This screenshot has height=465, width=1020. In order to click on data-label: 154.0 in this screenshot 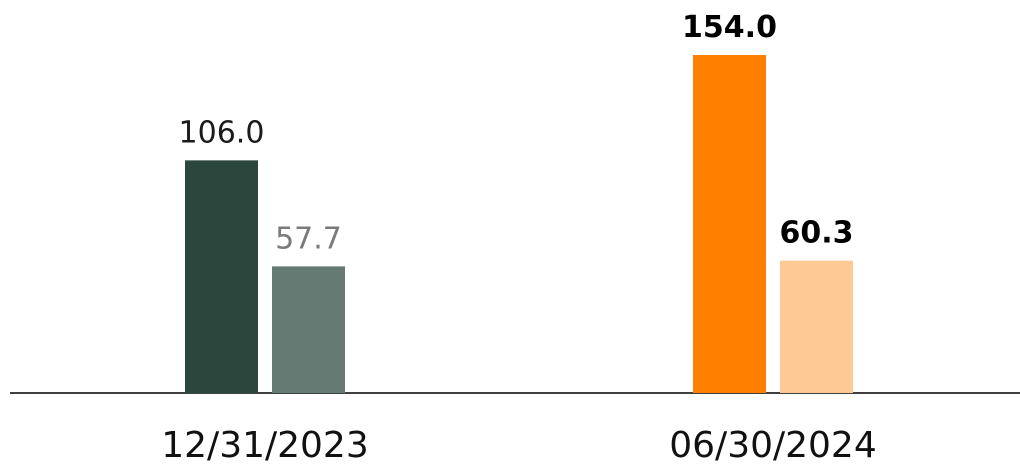, I will do `click(729, 27)`.